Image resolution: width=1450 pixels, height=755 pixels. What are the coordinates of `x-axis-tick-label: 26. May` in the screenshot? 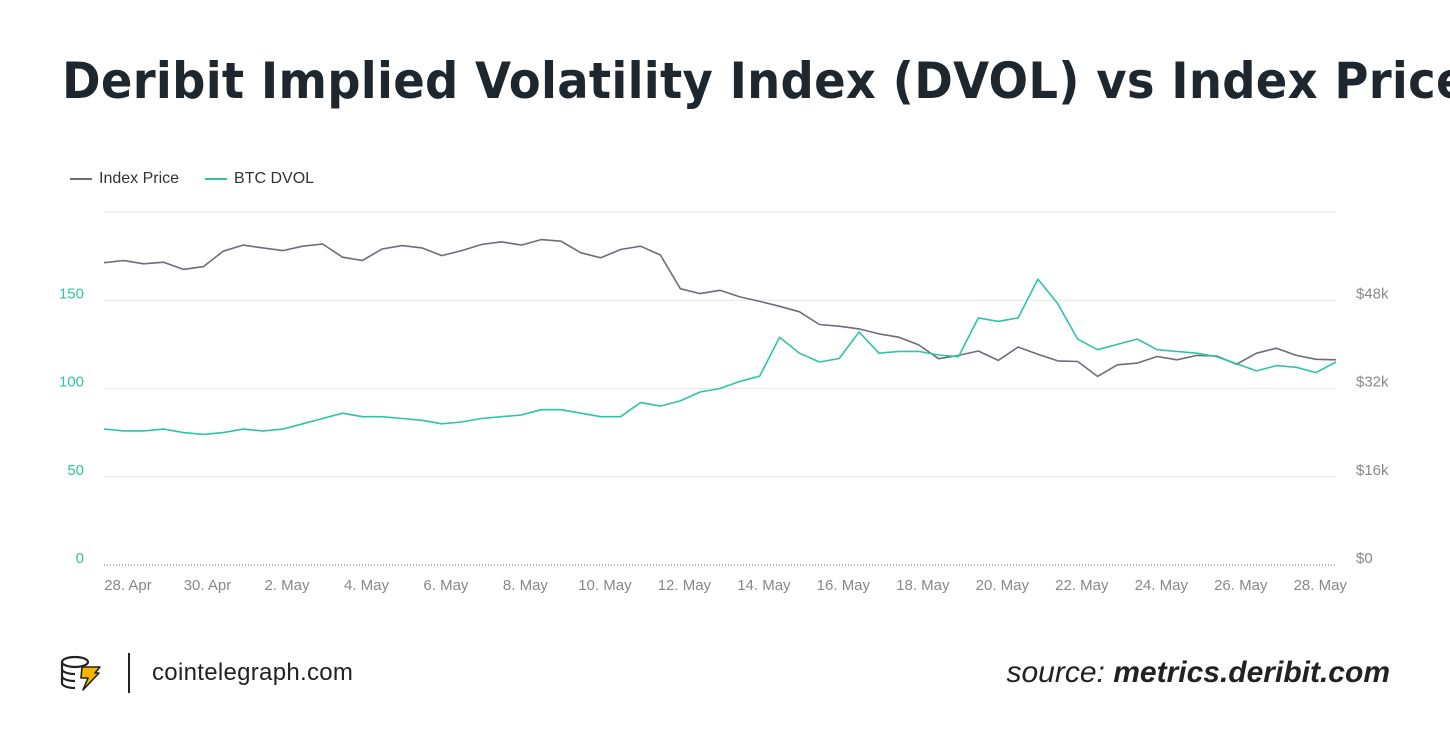 It's located at (1241, 585).